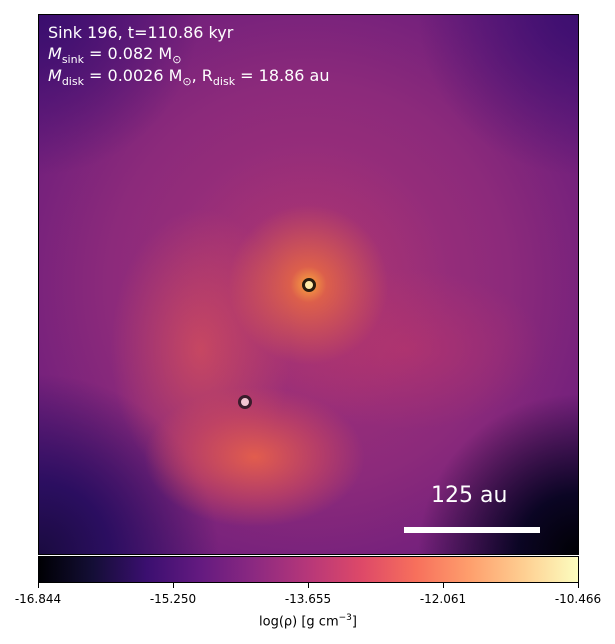 This screenshot has height=644, width=615. I want to click on colorbar-tick-label: -16.844, so click(38, 599).